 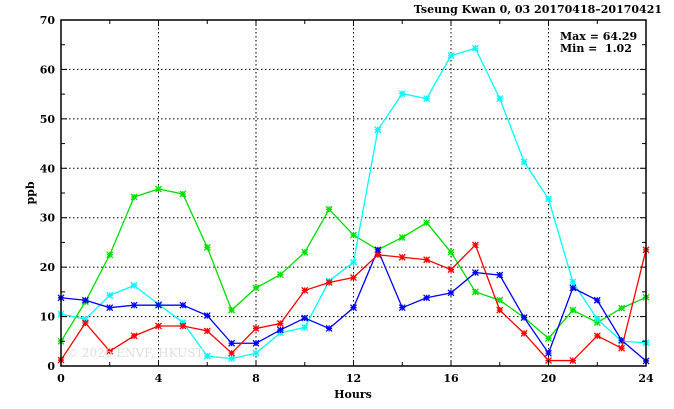 What do you see at coordinates (353, 394) in the screenshot?
I see `x-axis-label: Hours` at bounding box center [353, 394].